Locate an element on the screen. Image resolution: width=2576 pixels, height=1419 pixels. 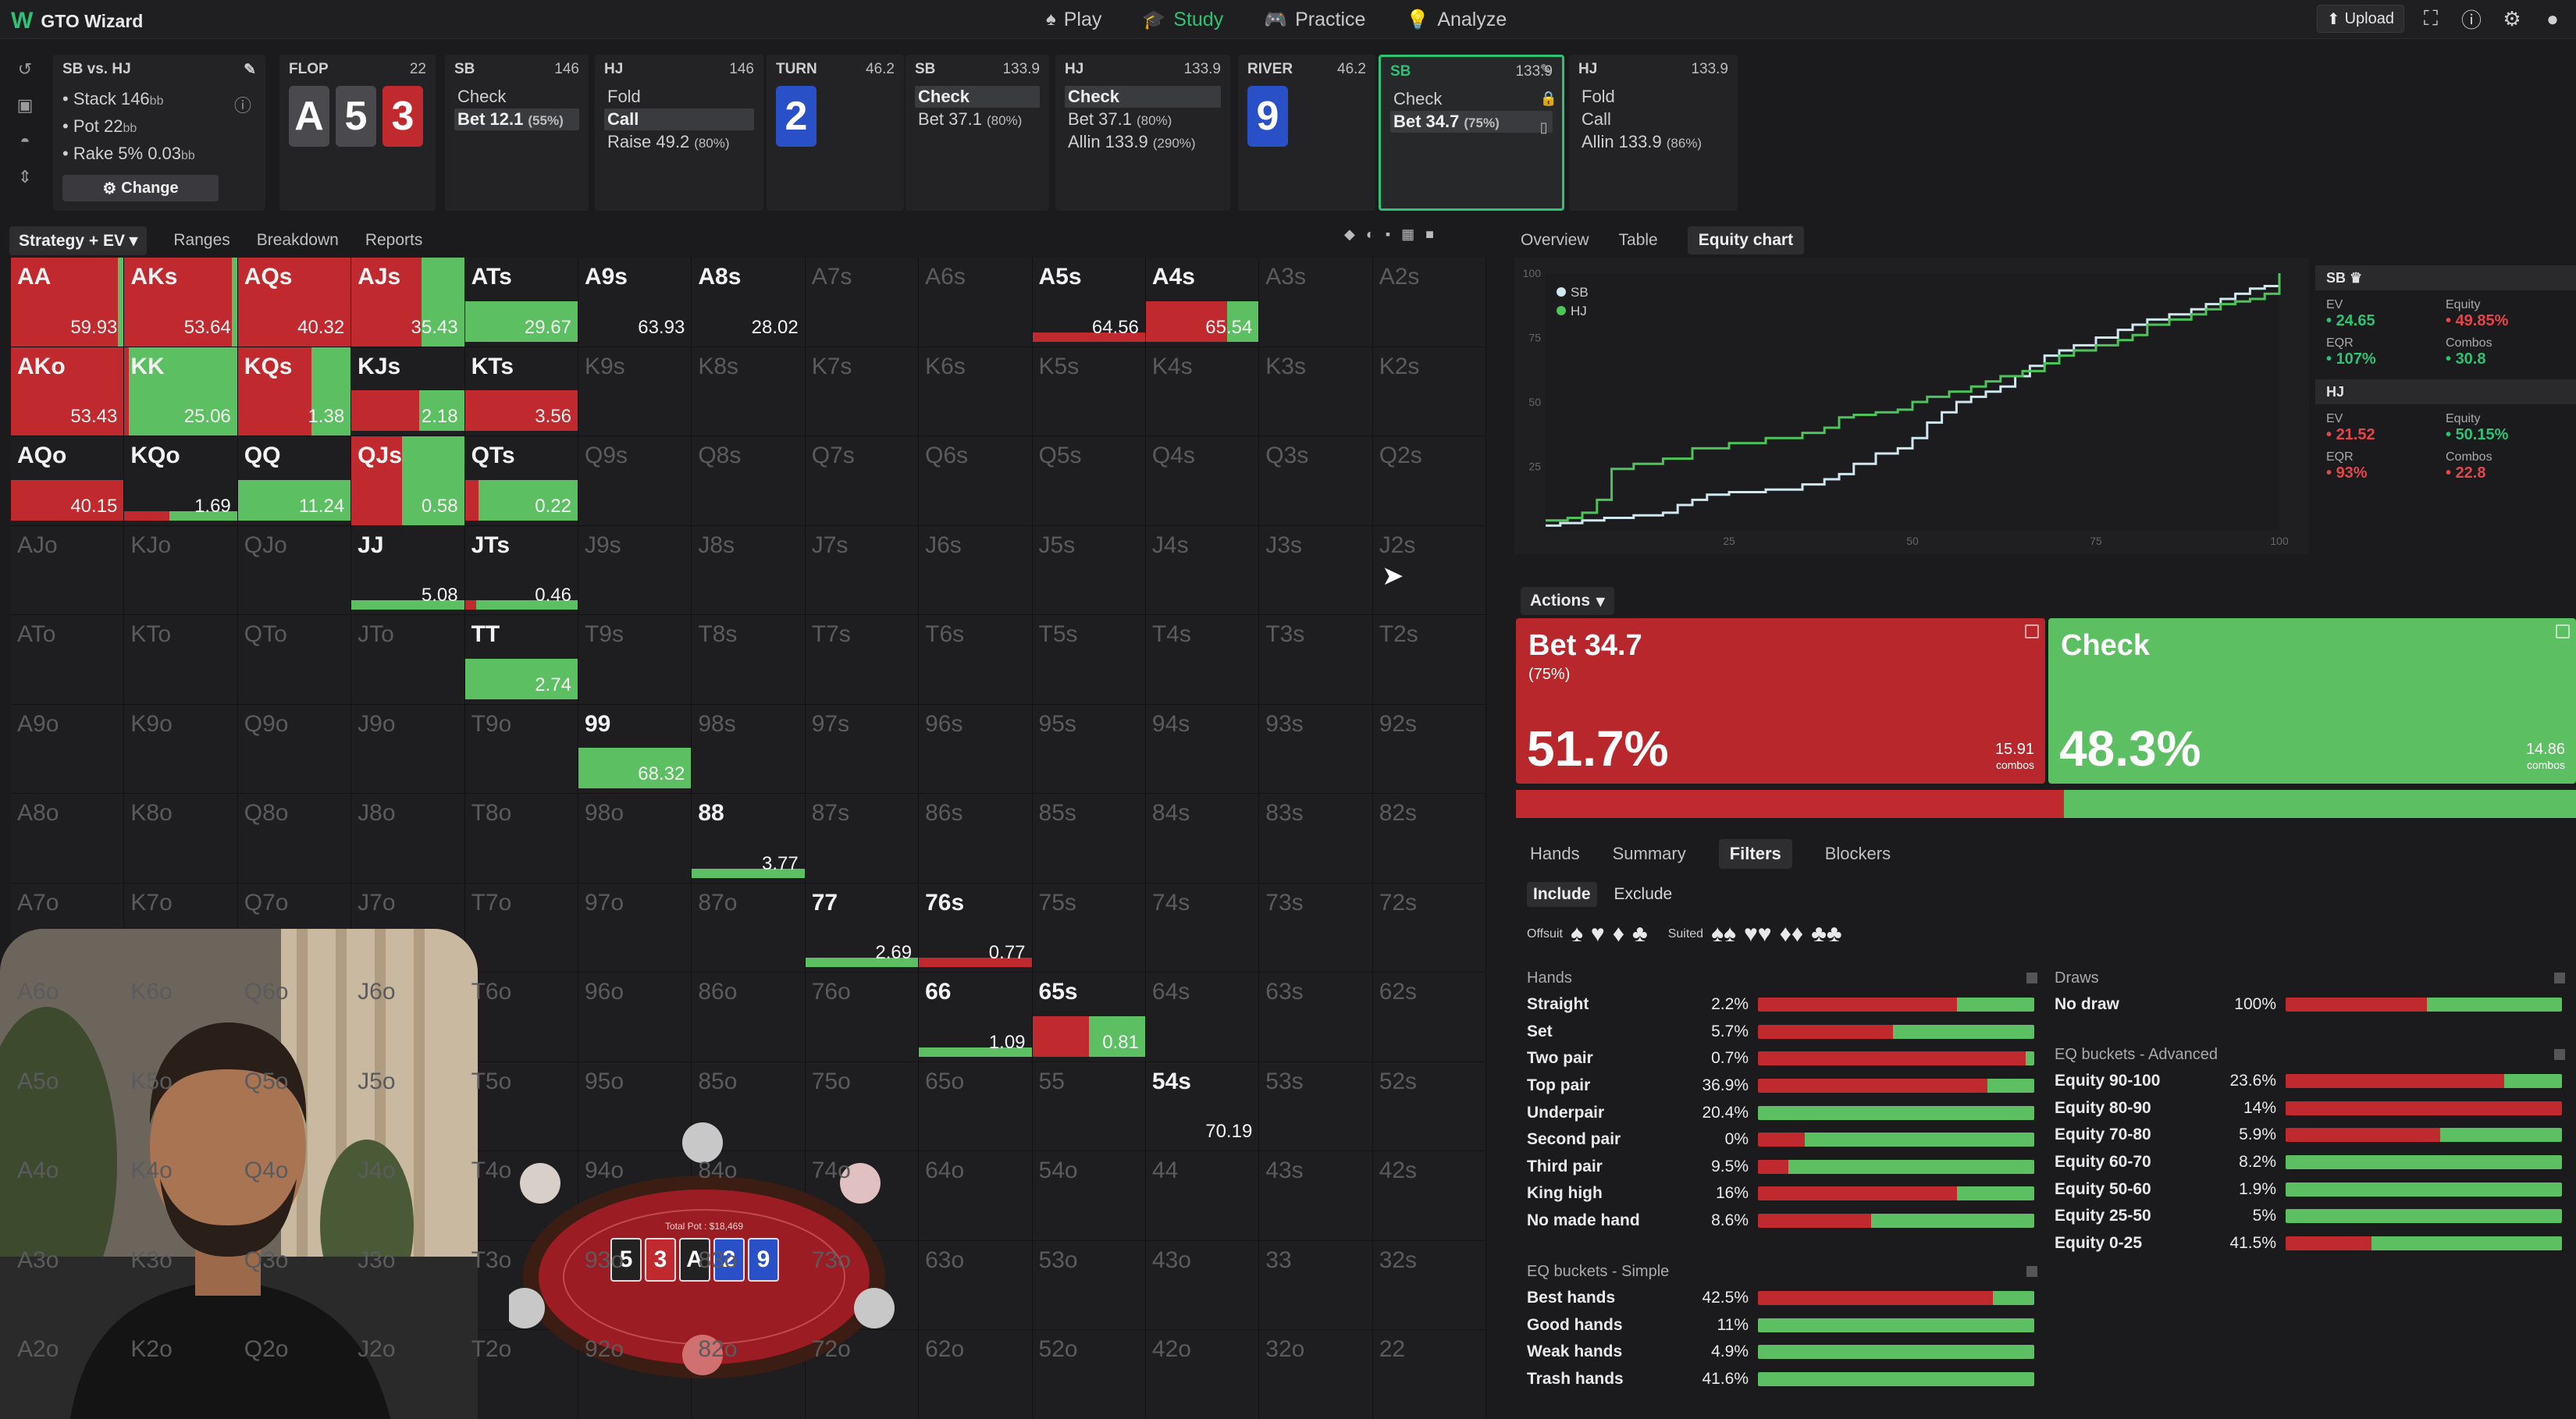
hand-cell-t7o: T7o is located at coordinates (521, 928).